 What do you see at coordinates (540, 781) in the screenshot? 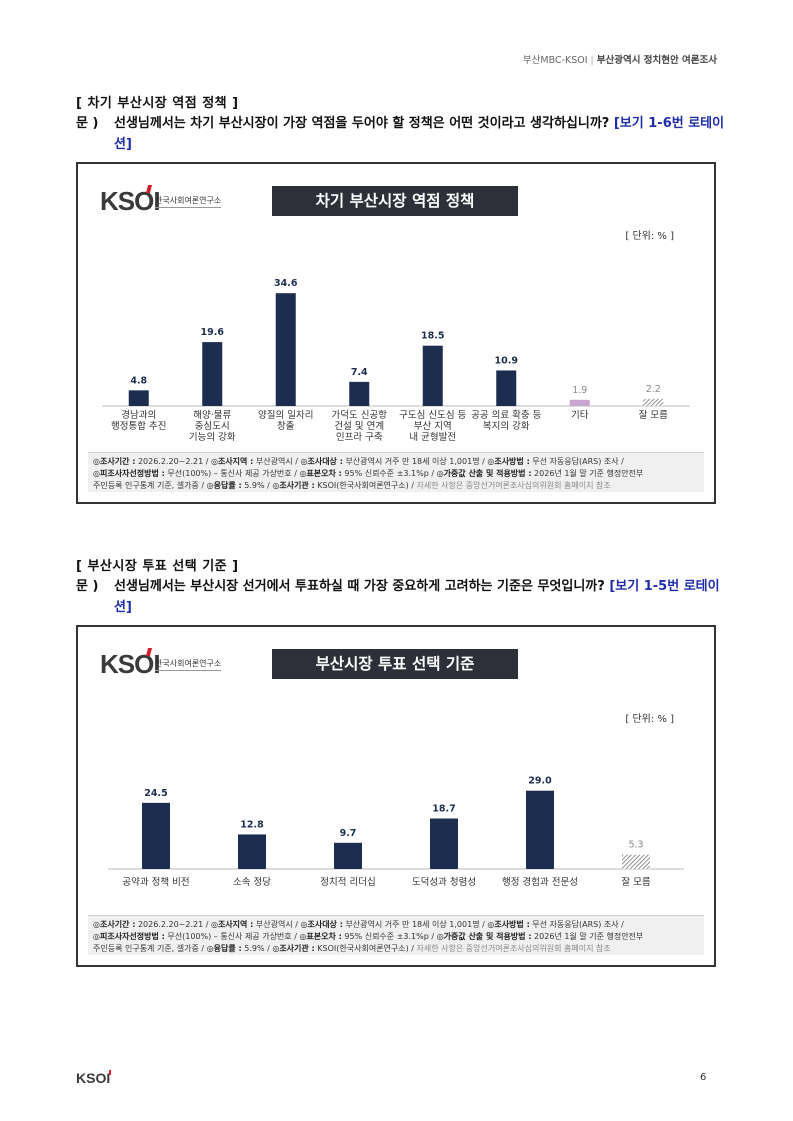
I see `bar-value-label: 29.0` at bounding box center [540, 781].